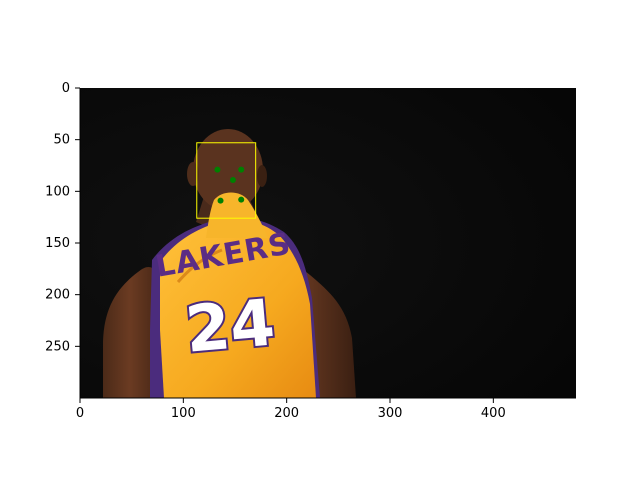  Describe the element at coordinates (237, 215) in the screenshot. I see `jersey-pulled-collar` at that location.